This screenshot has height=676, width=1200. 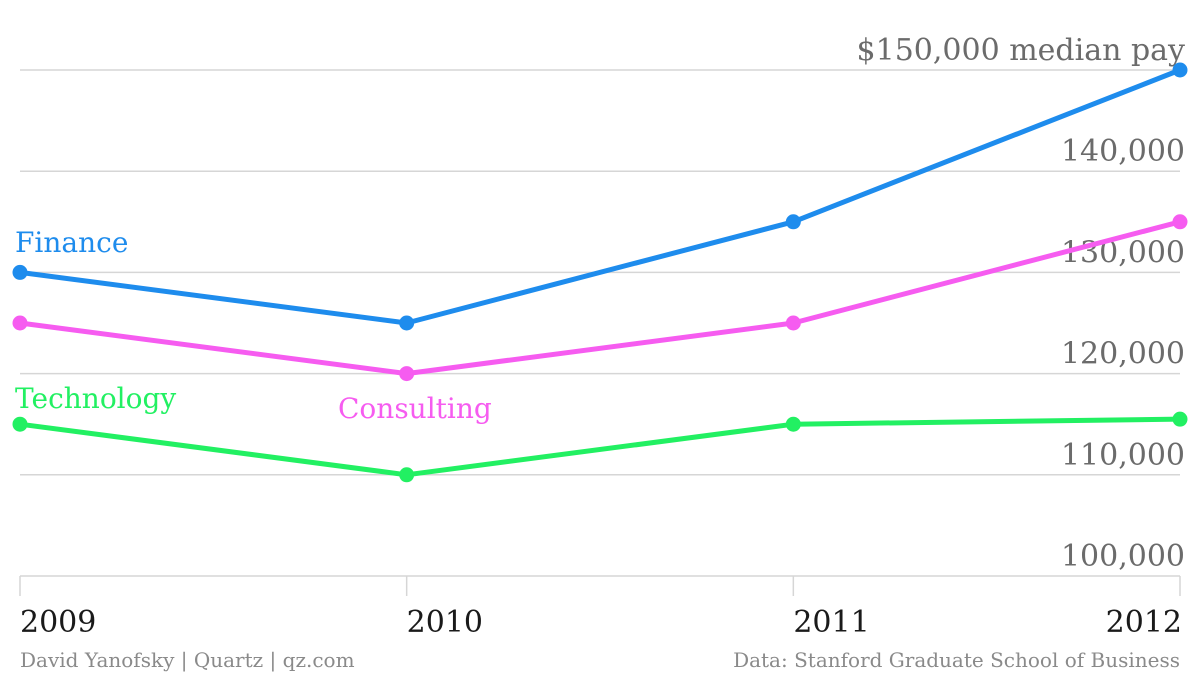 What do you see at coordinates (1123, 252) in the screenshot?
I see `y-tick-label: 130,000` at bounding box center [1123, 252].